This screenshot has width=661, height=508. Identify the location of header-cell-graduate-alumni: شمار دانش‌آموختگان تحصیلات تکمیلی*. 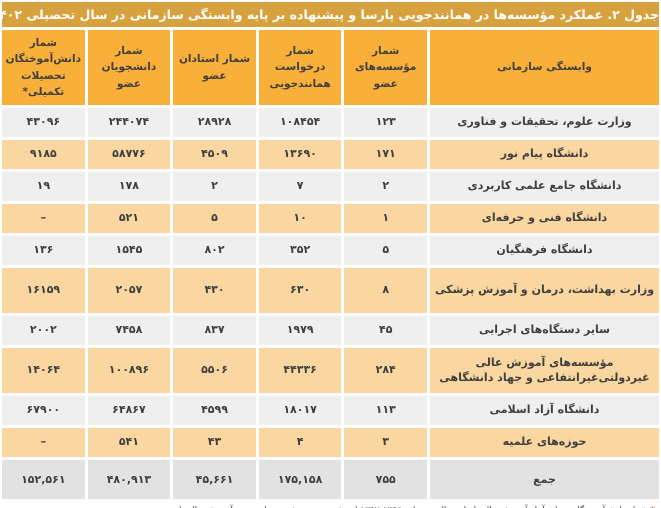
(43, 67).